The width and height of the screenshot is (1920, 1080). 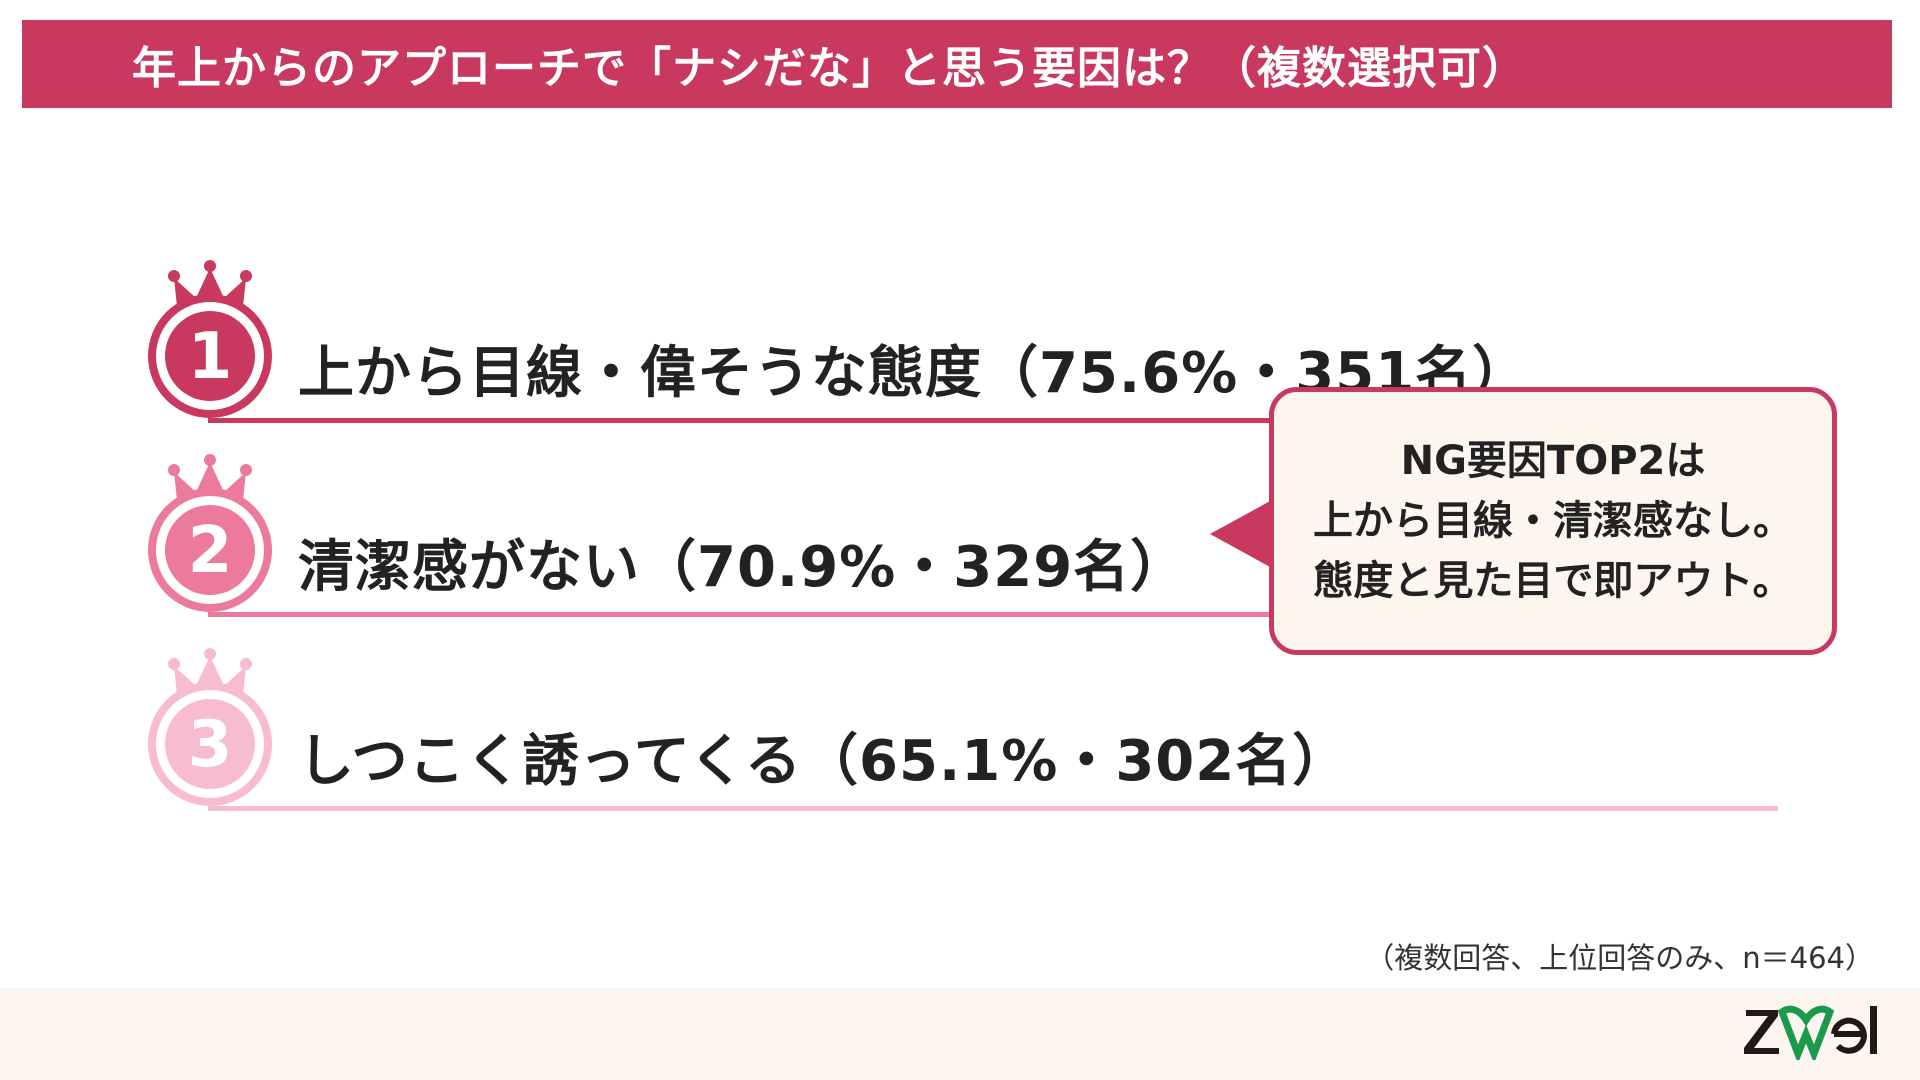 I want to click on rank-number: 1, so click(x=210, y=357).